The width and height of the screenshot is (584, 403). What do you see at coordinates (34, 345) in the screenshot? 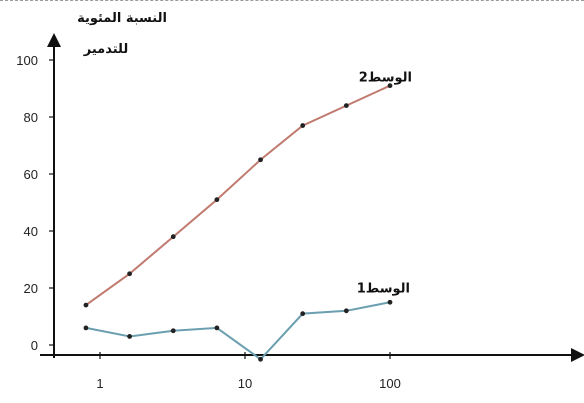
I see `y-tick-label: 0` at bounding box center [34, 345].